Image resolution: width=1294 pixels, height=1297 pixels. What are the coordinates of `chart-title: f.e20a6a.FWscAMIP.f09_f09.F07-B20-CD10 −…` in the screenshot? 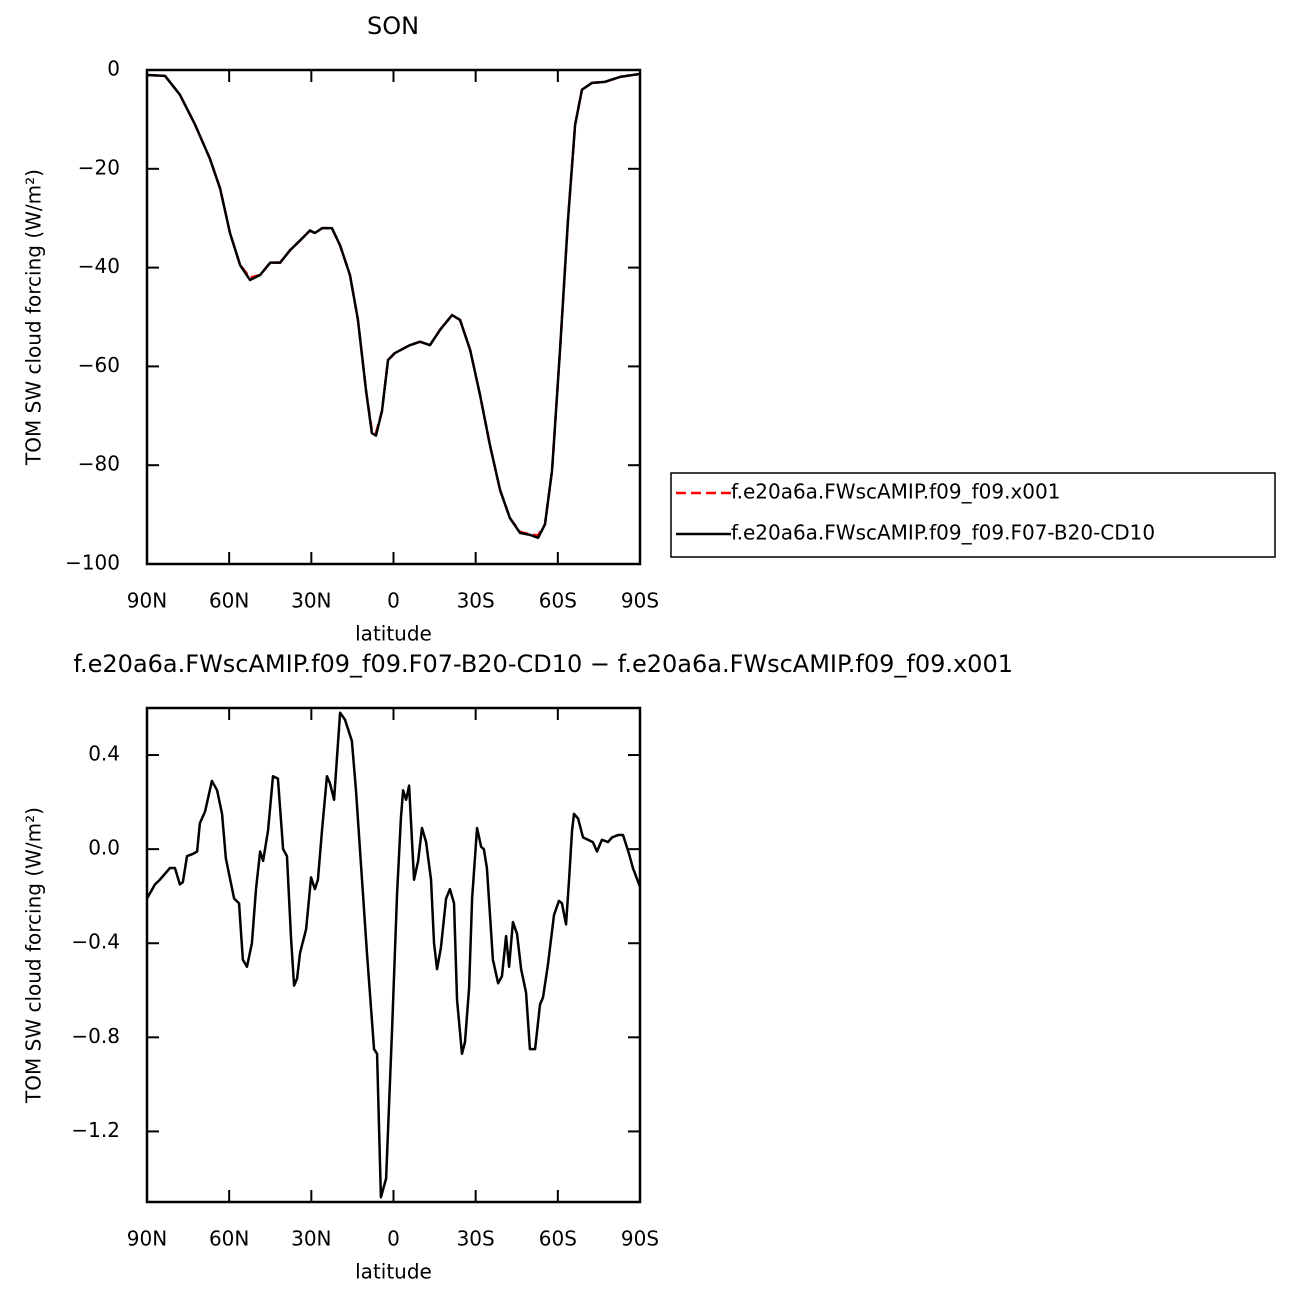 It's located at (543, 664).